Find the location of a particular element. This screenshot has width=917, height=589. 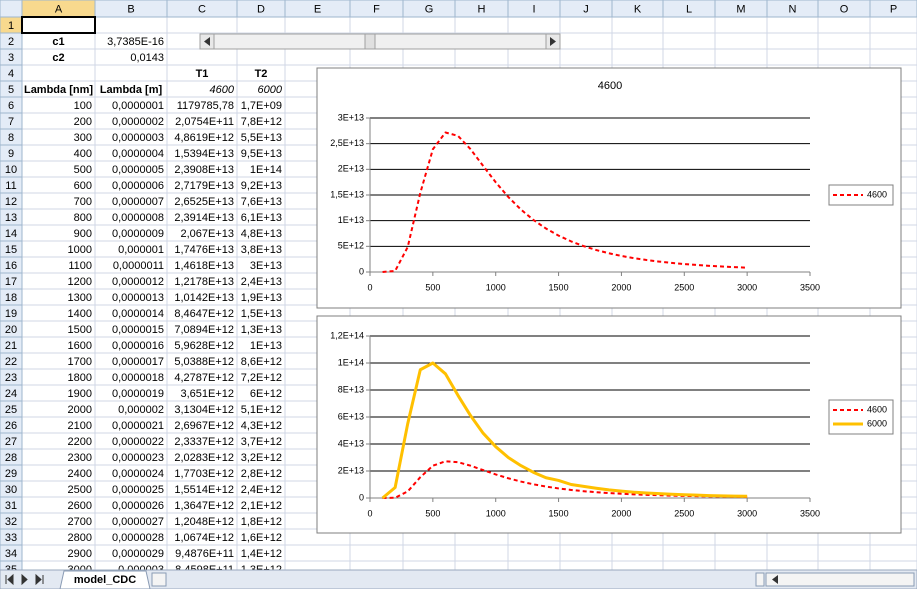

cell-text: 1,4618E+13 is located at coordinates (204, 266).